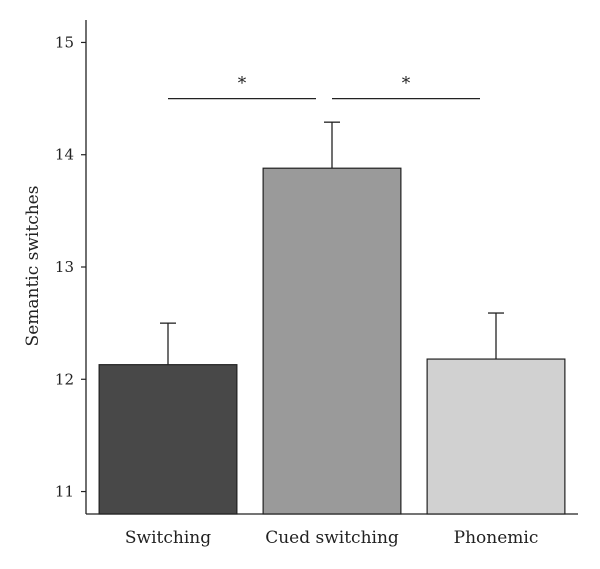  Describe the element at coordinates (496, 538) in the screenshot. I see `x-tick-label-2: Phonemic` at that location.